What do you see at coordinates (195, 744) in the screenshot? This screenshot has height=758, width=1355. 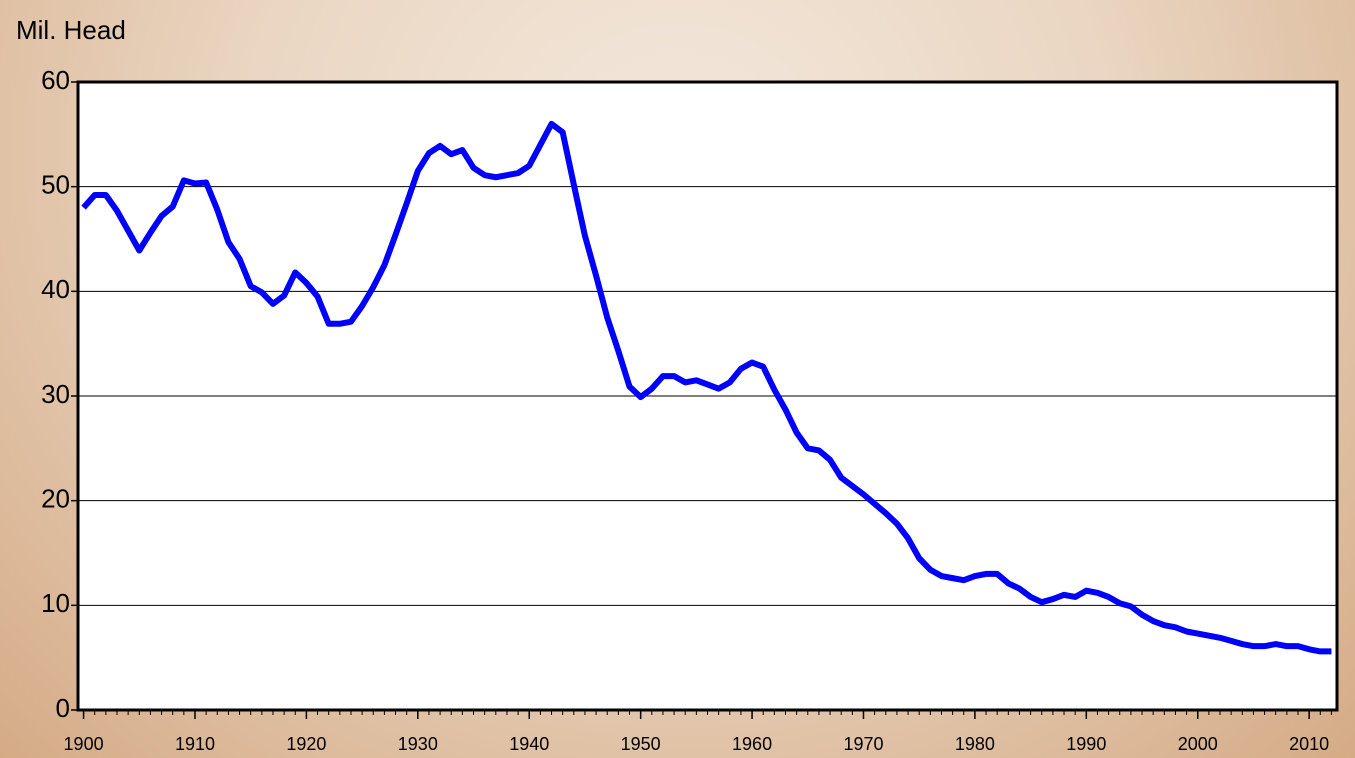 I see `x-tick-label: 1910` at bounding box center [195, 744].